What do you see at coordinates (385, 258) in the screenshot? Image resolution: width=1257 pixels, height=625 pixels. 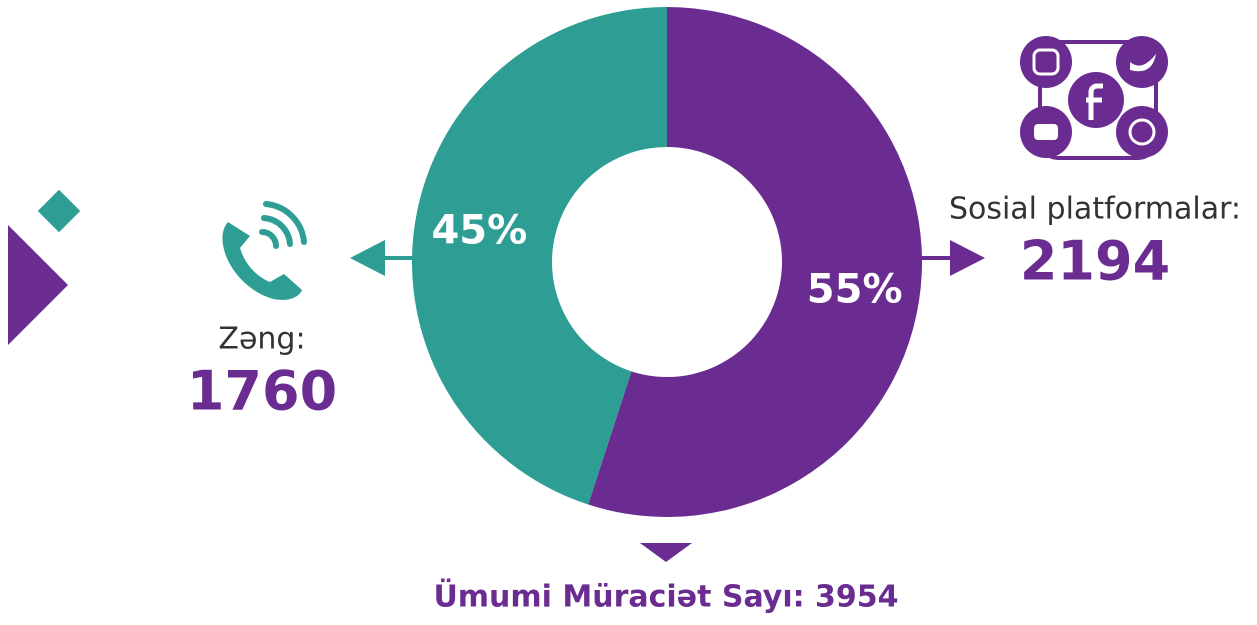 I see `arrow-left` at bounding box center [385, 258].